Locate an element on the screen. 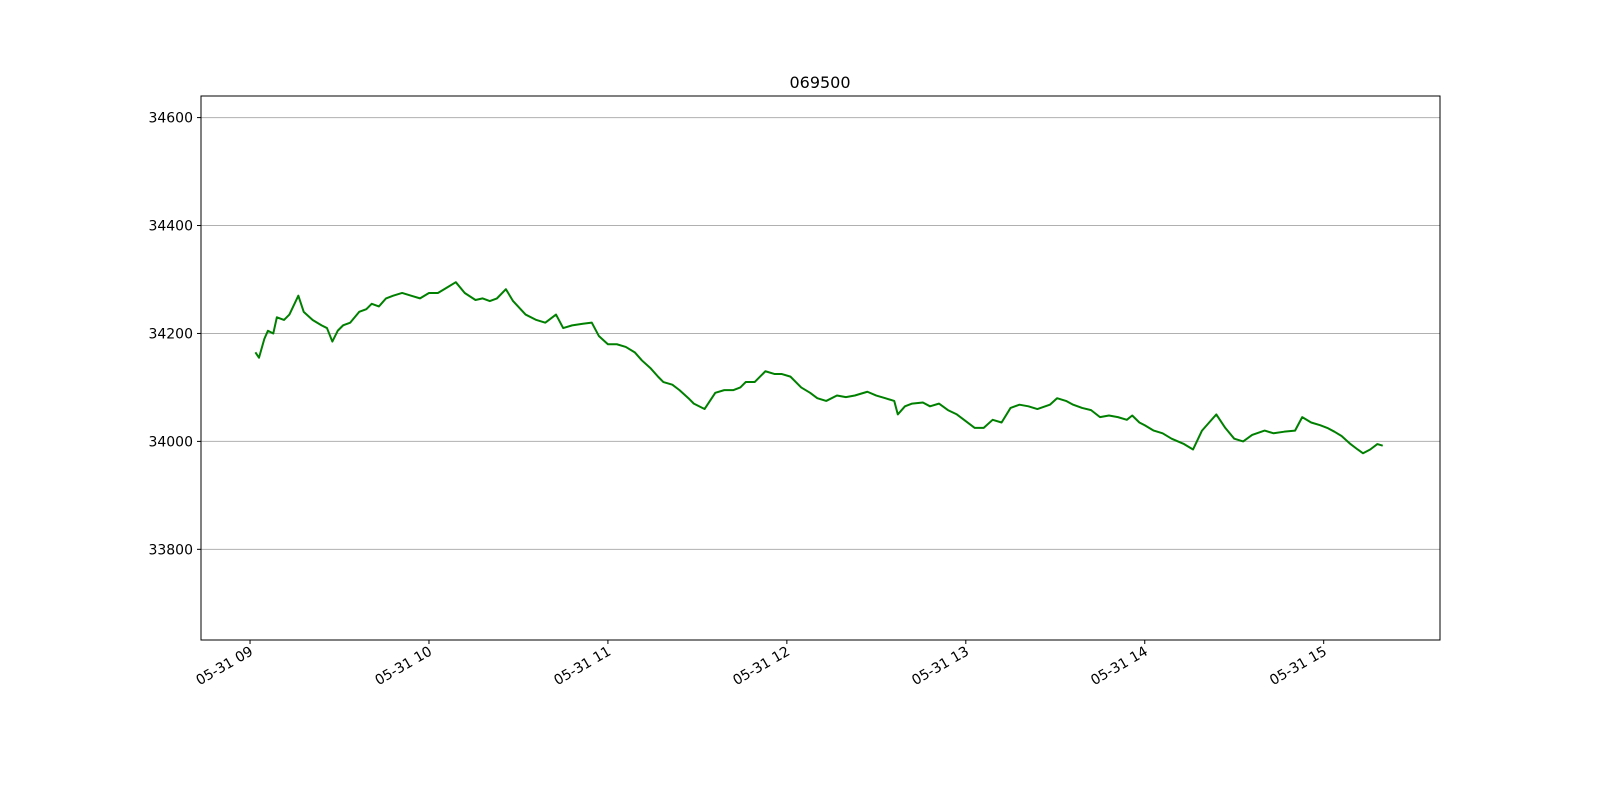  chart-title: 069500 is located at coordinates (819, 82).